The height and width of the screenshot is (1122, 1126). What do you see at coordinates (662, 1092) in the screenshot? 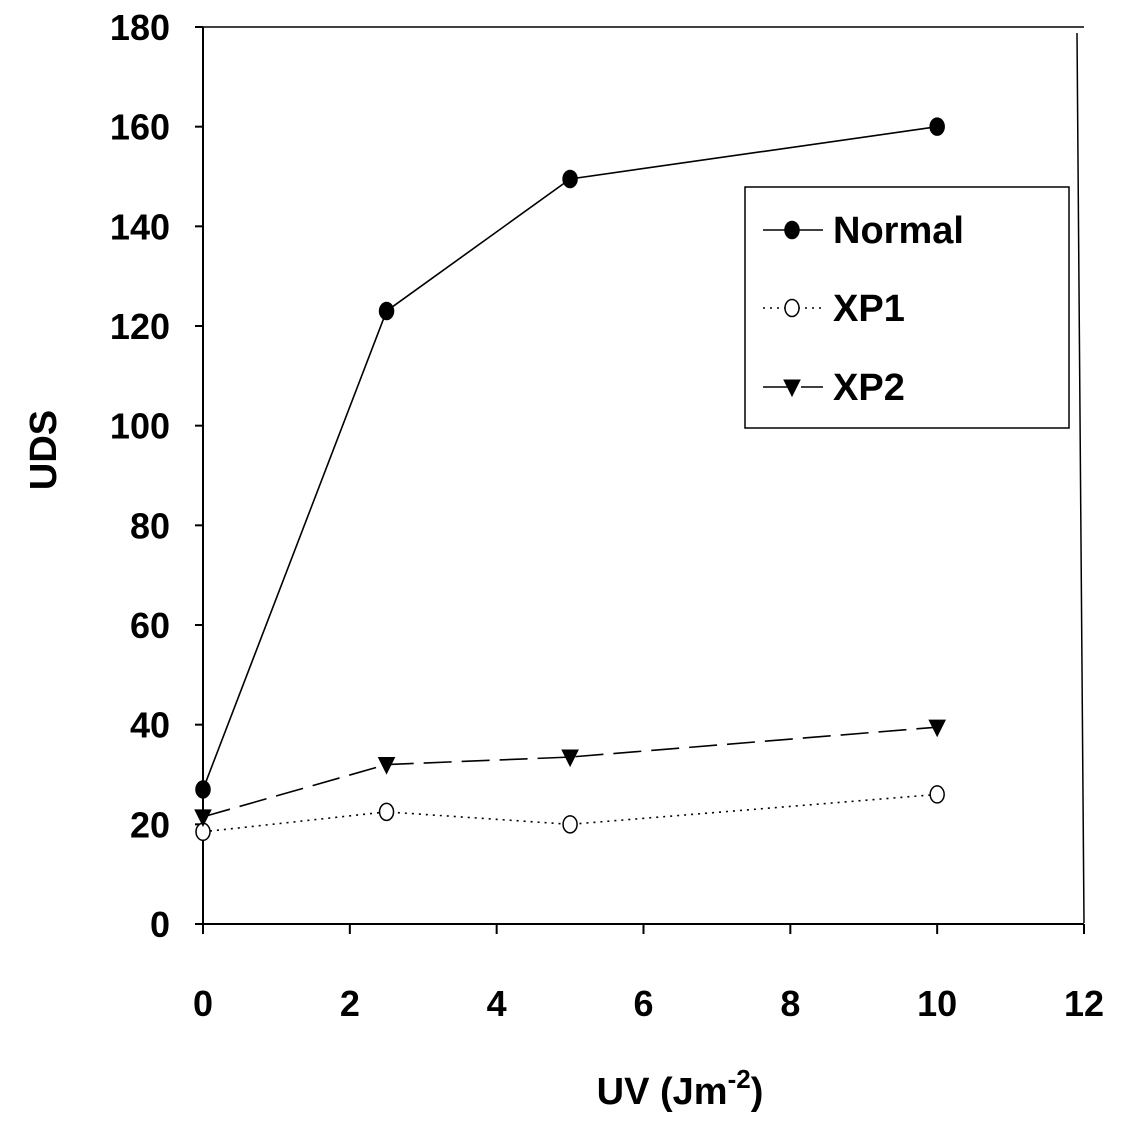
I see `x-axis-title-main: UV (Jm` at bounding box center [662, 1092].